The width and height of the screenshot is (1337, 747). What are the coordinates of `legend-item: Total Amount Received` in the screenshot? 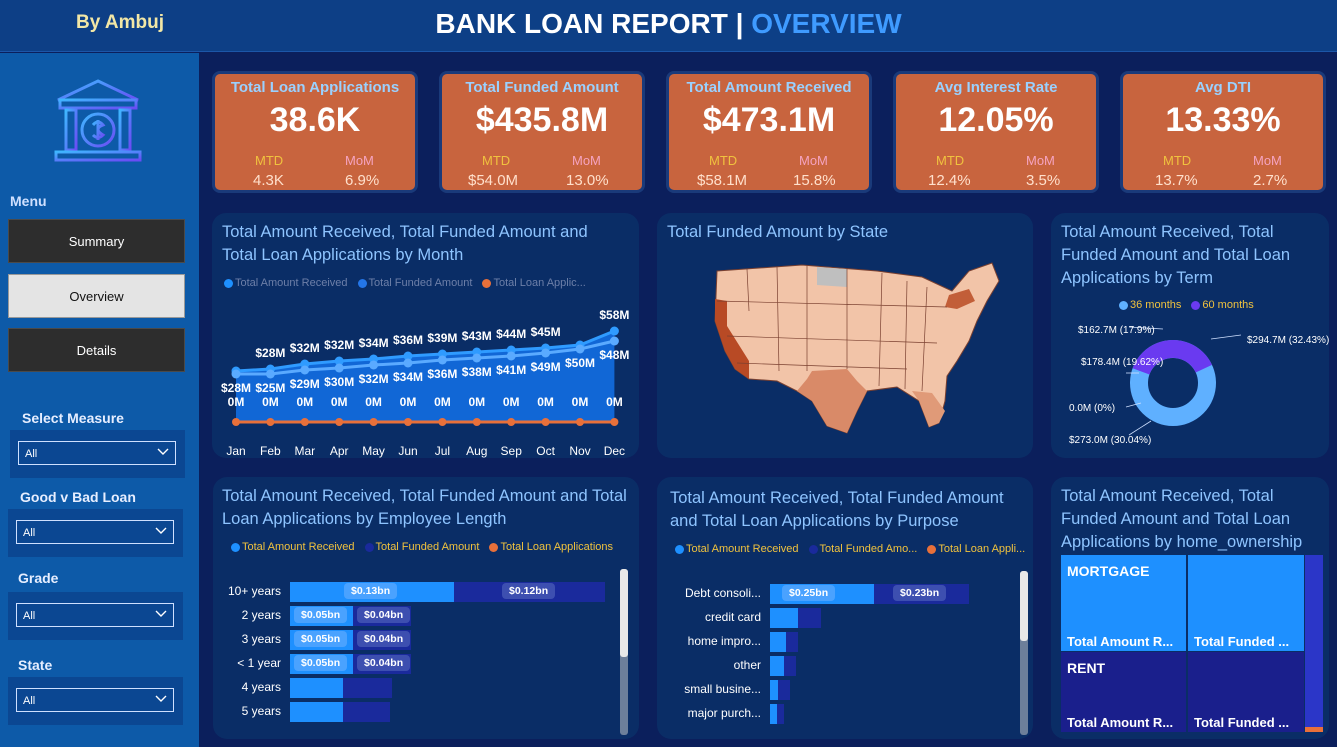 It's located at (737, 549).